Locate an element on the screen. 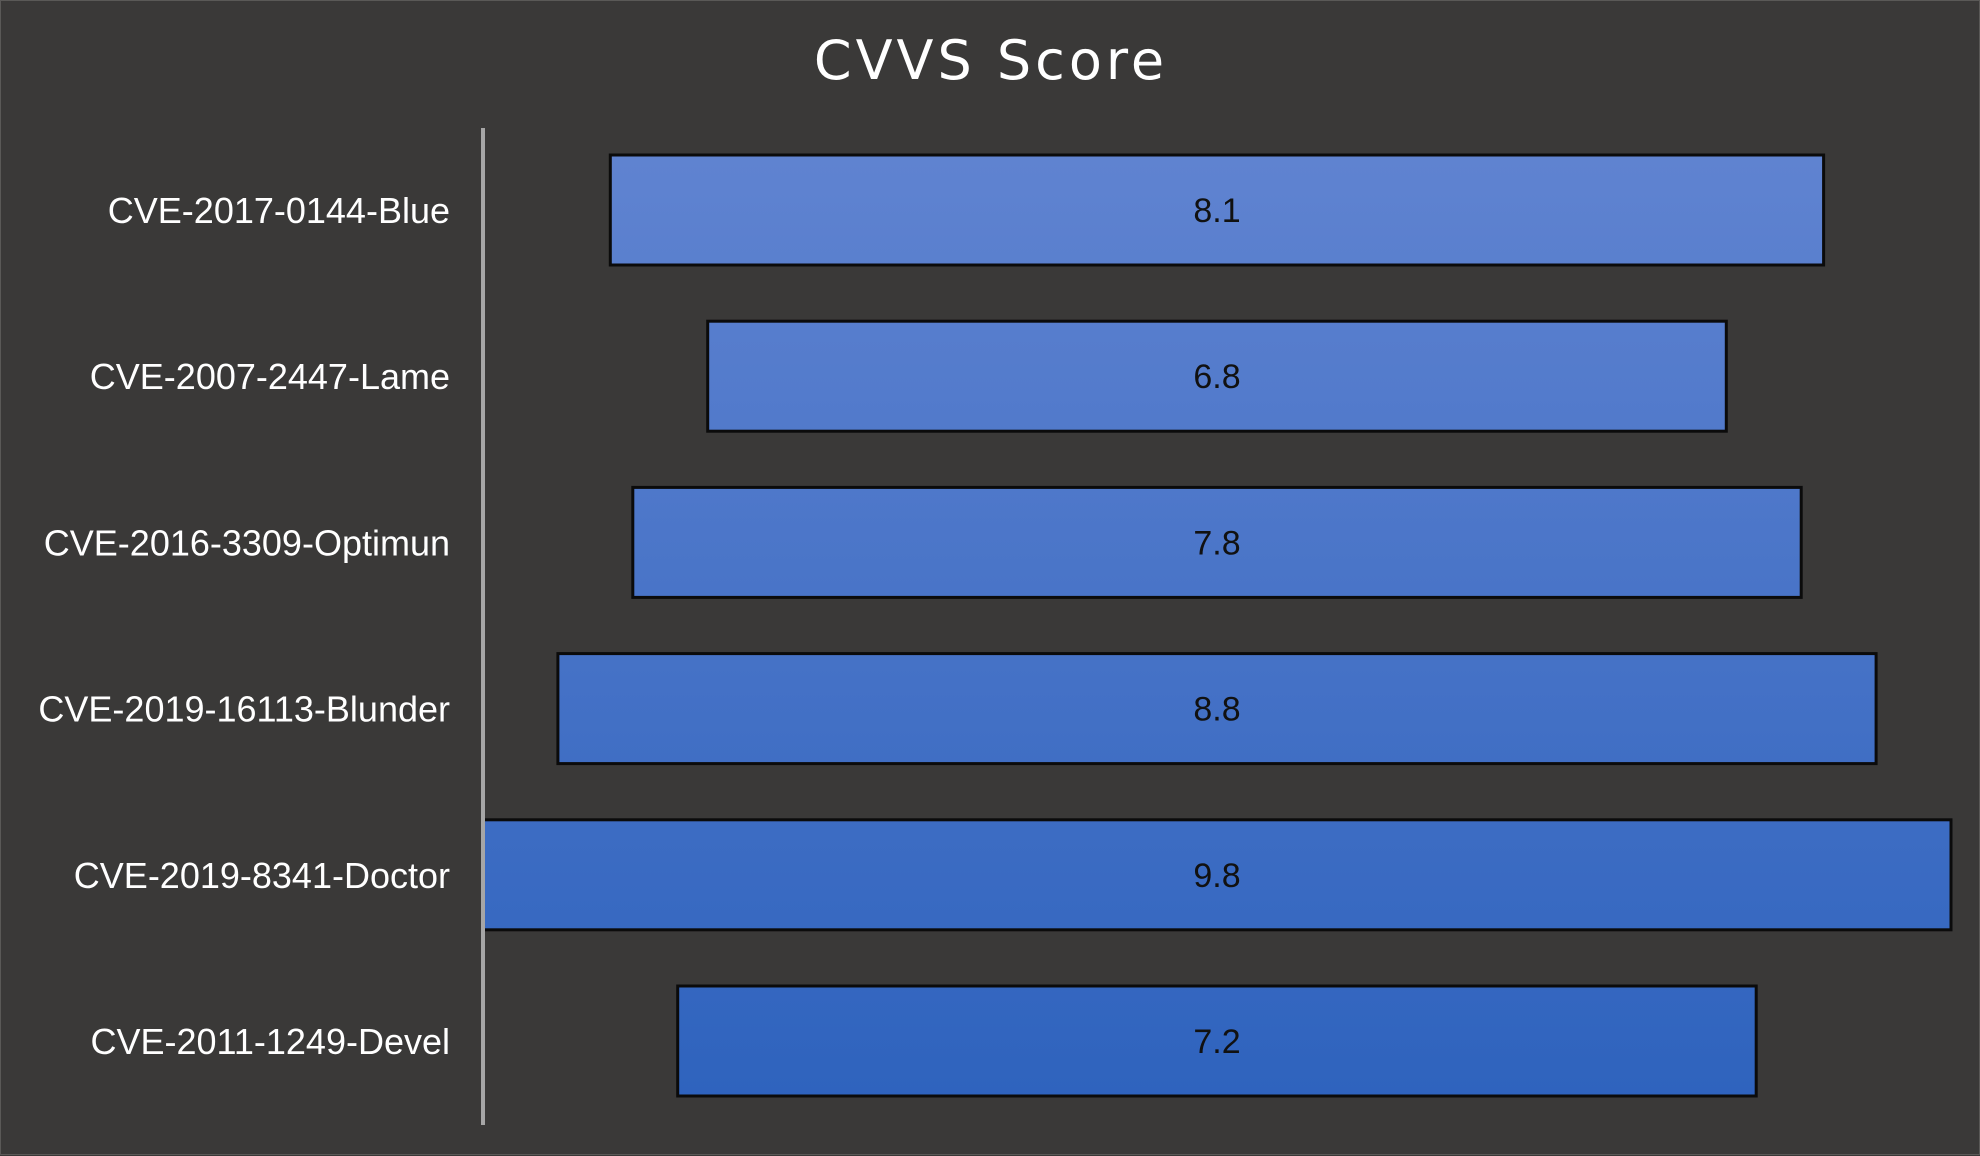  category-label-4: CVE-2019-8341-Doctor is located at coordinates (262, 875).